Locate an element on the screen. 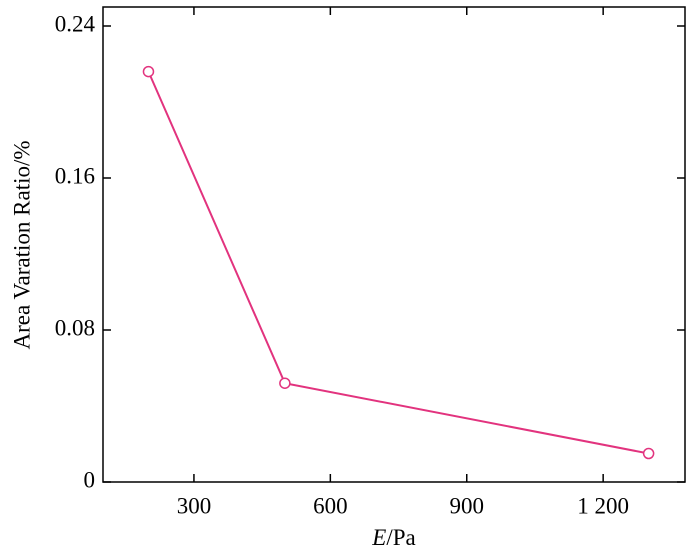  y-tick-label: 0.16 is located at coordinates (75, 175).